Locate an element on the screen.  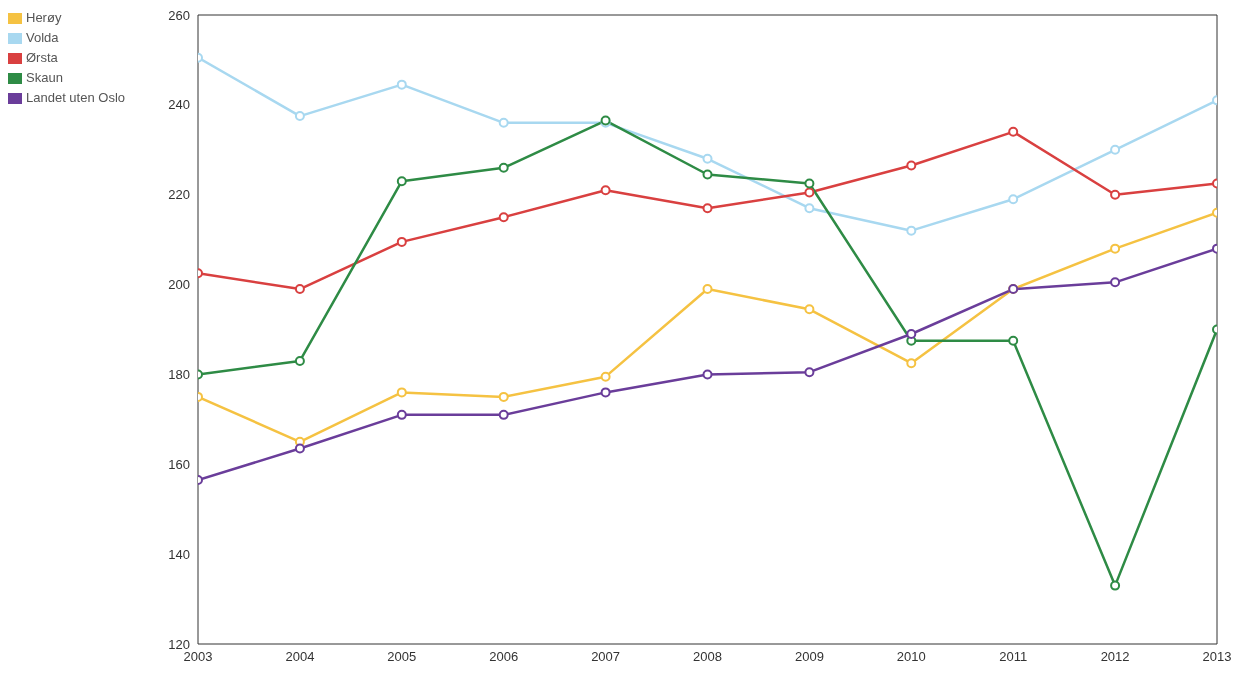
x-tick-label: 2011 is located at coordinates (1013, 657).